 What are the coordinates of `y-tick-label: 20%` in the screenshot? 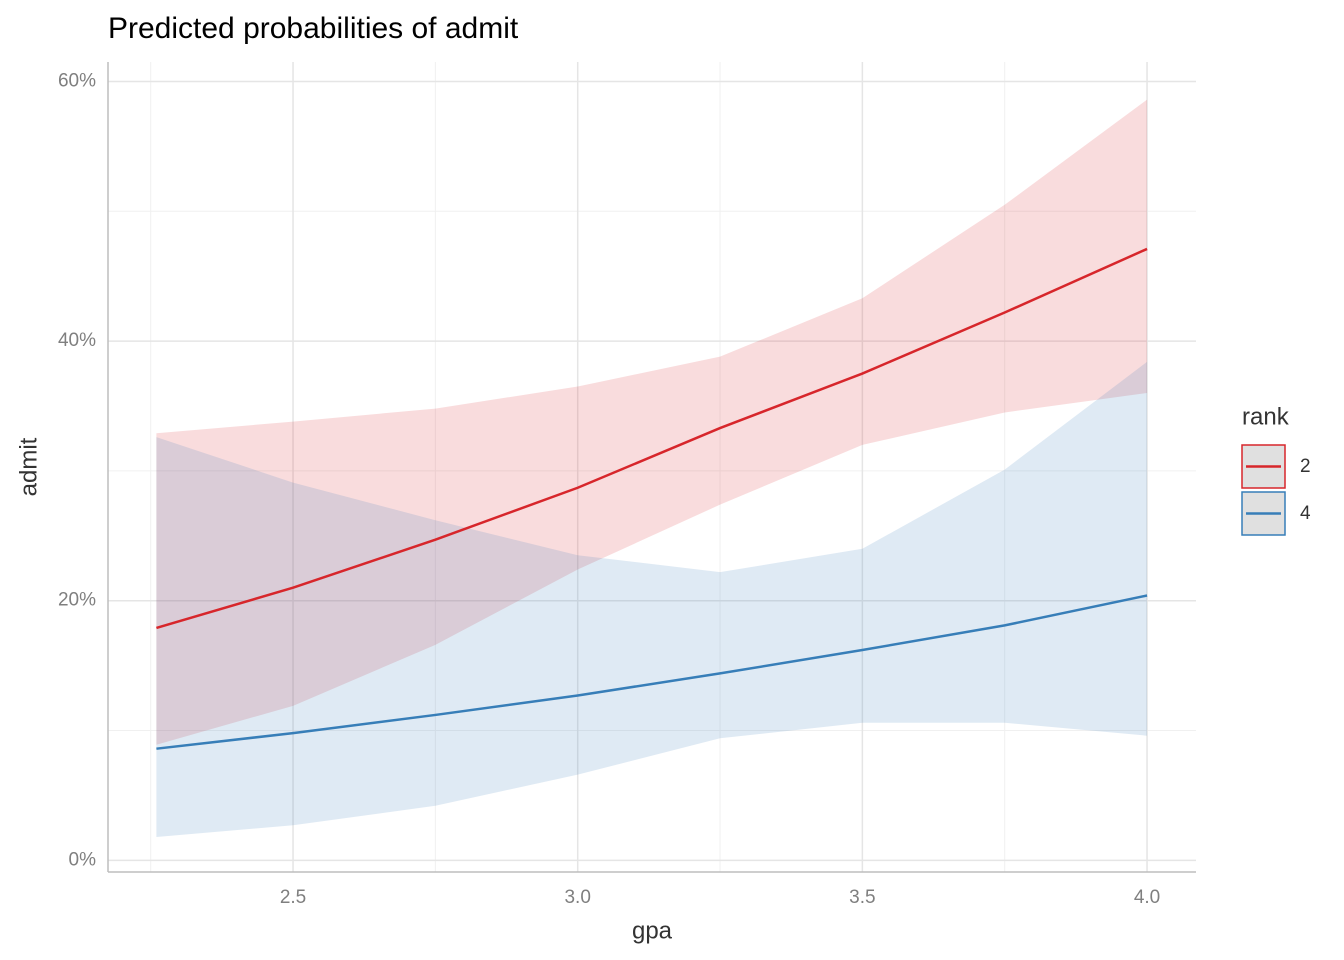 It's located at (77, 600).